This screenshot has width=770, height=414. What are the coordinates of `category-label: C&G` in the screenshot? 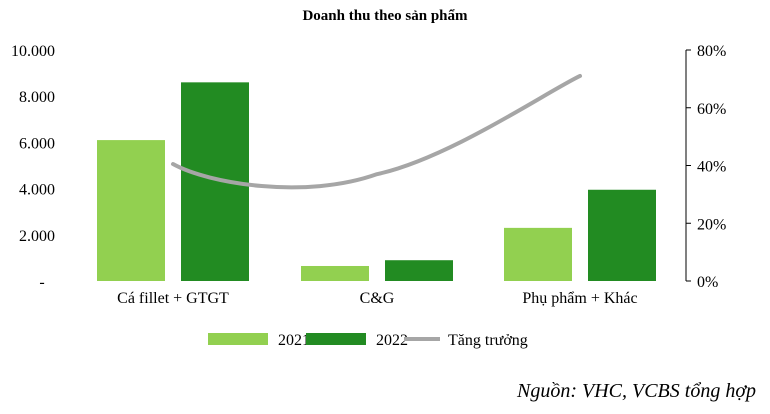 It's located at (377, 298).